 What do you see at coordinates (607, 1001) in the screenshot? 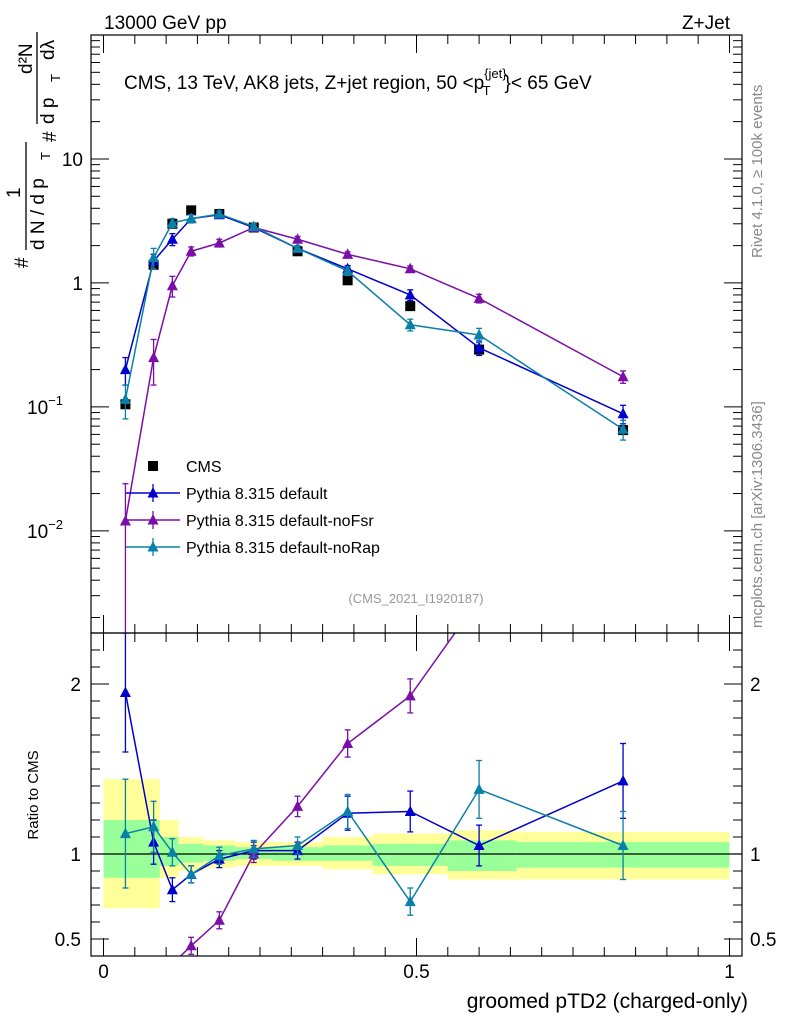
I see `x-axis-label: groomed pTD2 (charged-only)` at bounding box center [607, 1001].